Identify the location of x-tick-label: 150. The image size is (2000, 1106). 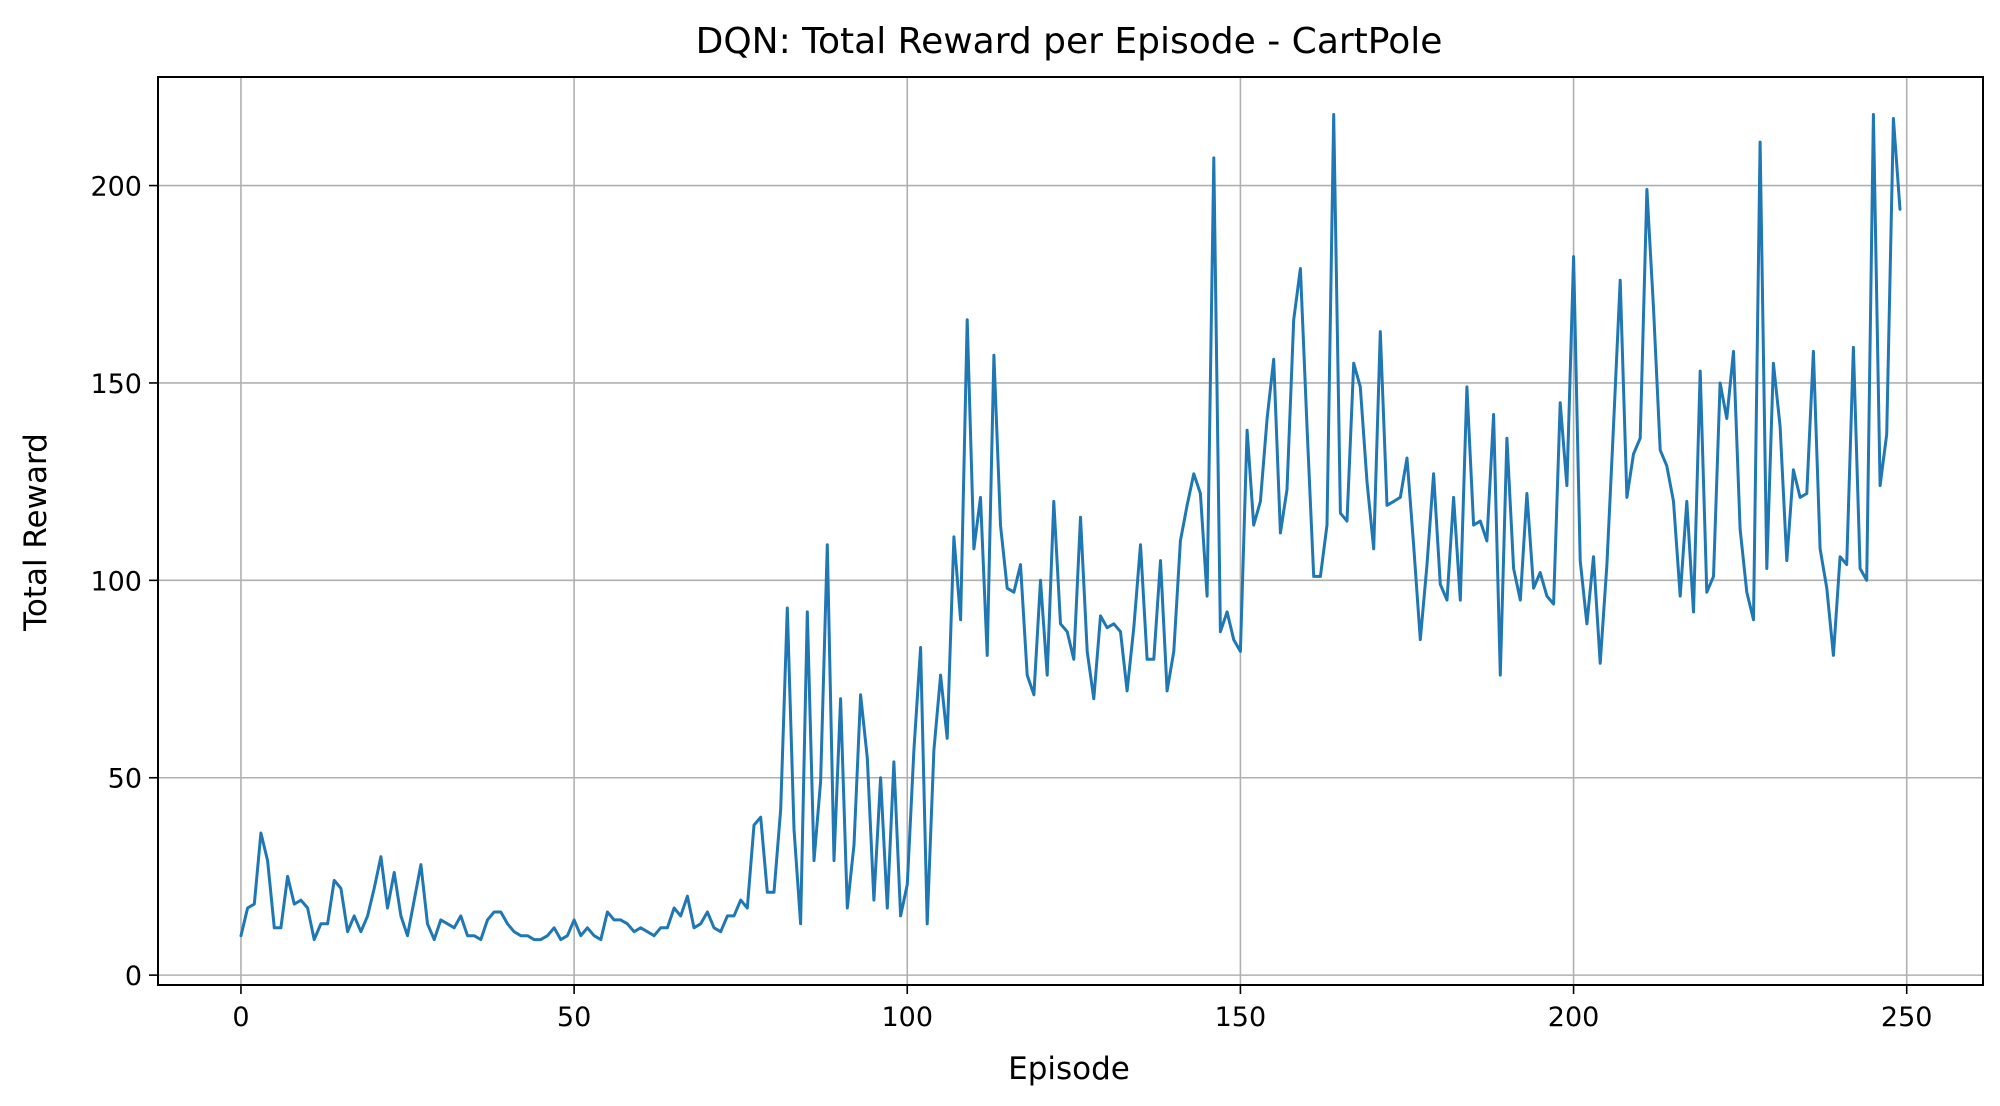
(1241, 1017).